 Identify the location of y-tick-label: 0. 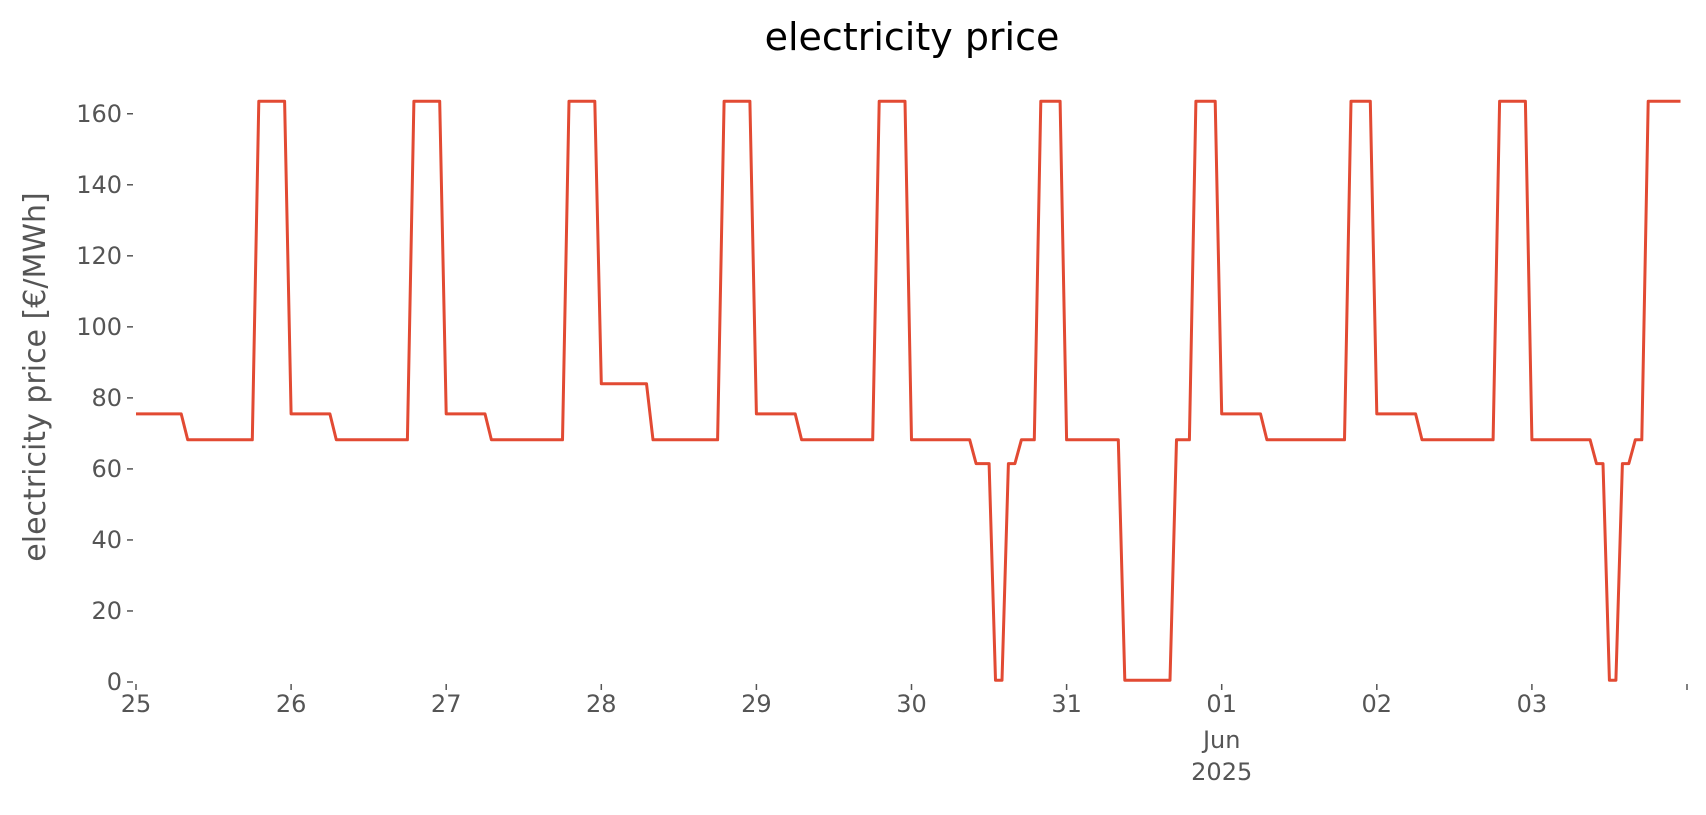
(114, 682).